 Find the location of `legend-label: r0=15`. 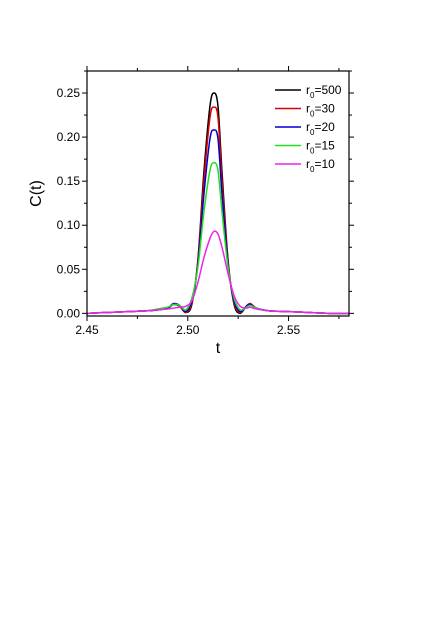

legend-label: r0=15 is located at coordinates (320, 147).